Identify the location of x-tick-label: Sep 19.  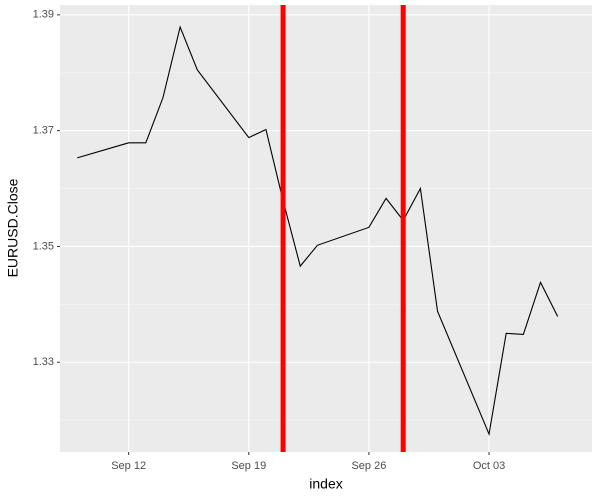
(248, 466).